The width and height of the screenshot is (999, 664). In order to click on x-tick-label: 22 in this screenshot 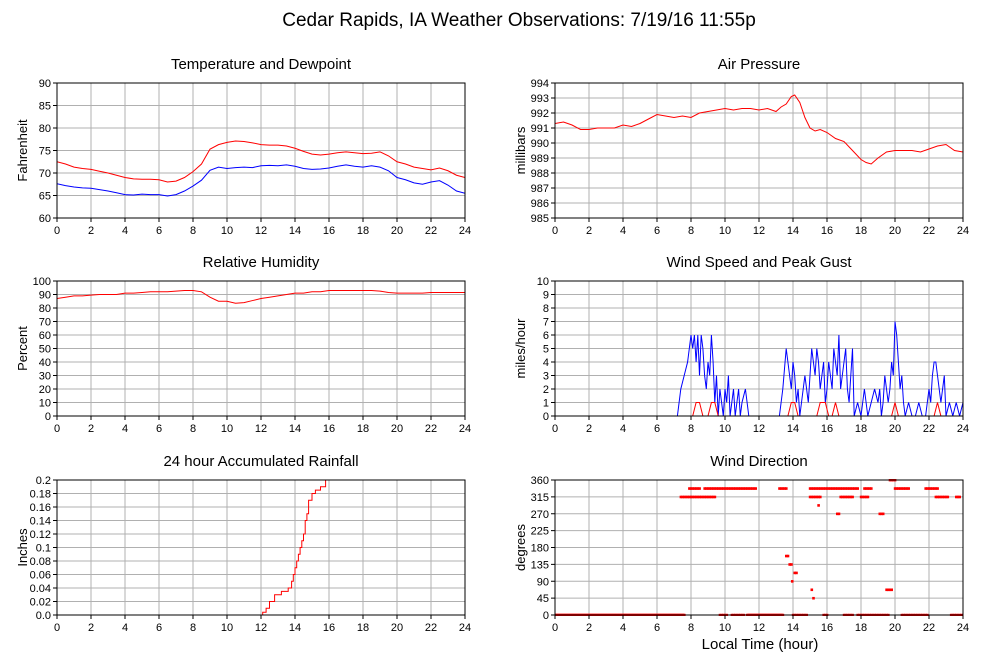, I will do `click(431, 429)`.